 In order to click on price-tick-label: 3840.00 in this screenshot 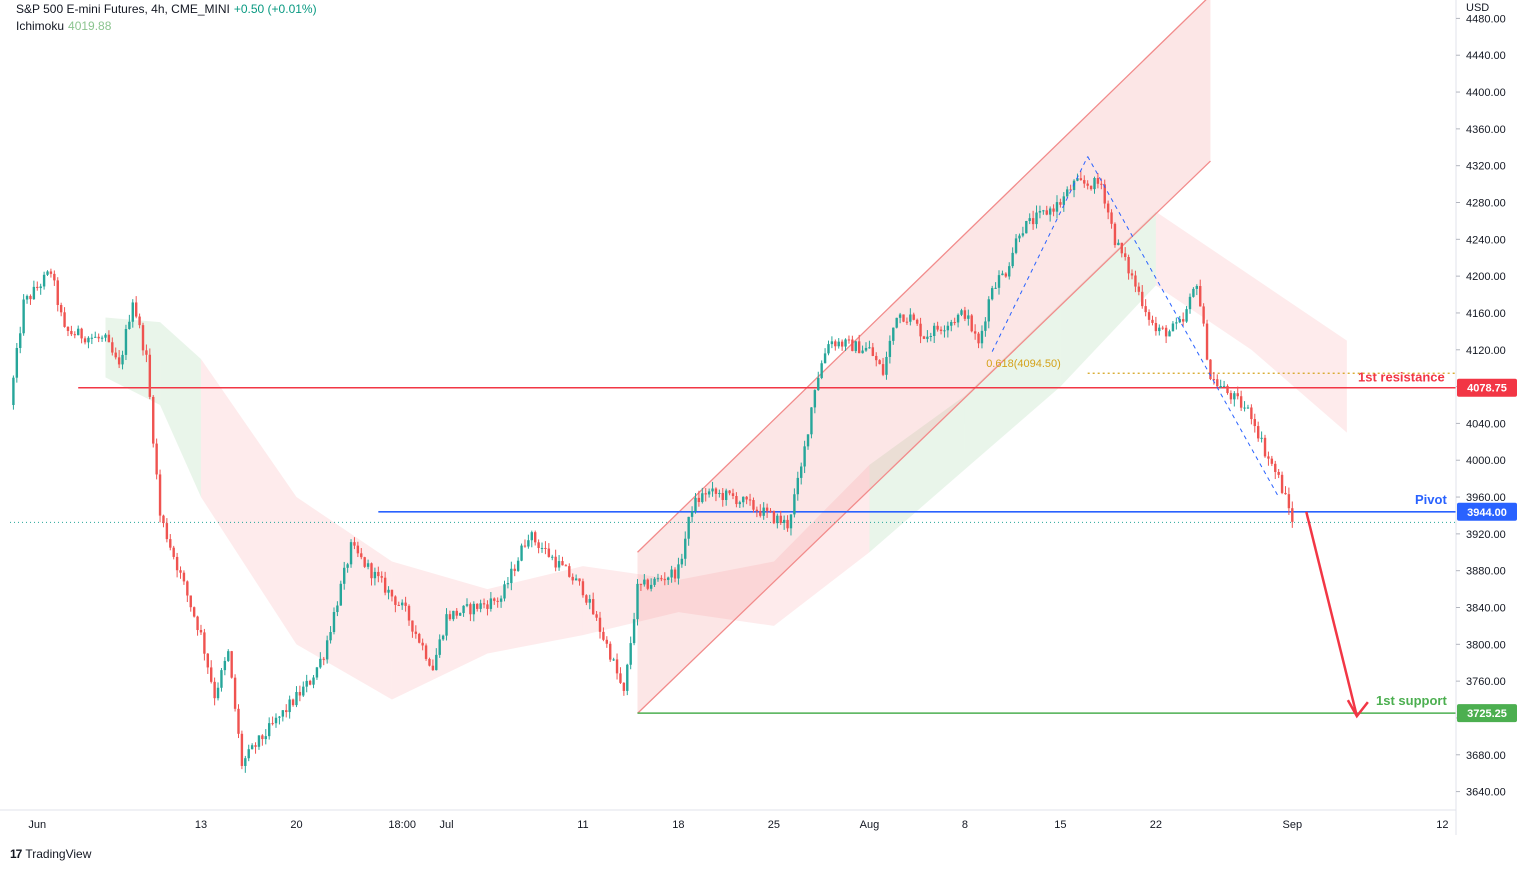, I will do `click(1486, 609)`.